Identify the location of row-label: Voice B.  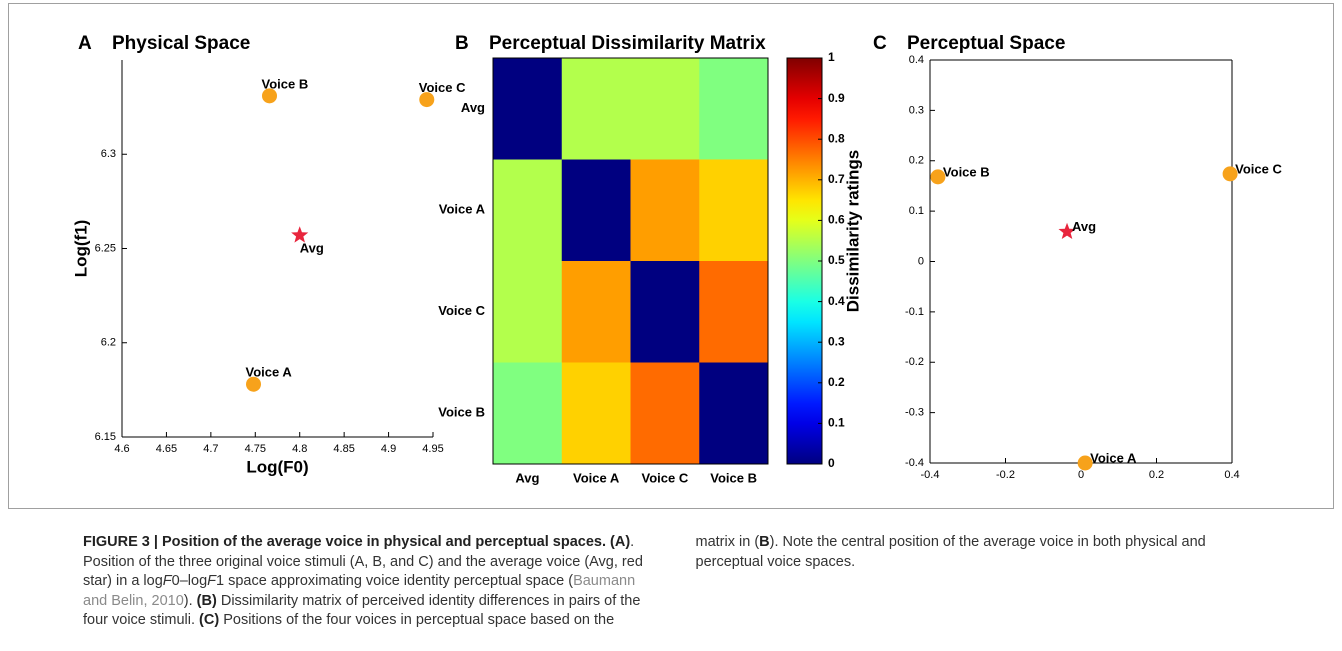
(461, 412).